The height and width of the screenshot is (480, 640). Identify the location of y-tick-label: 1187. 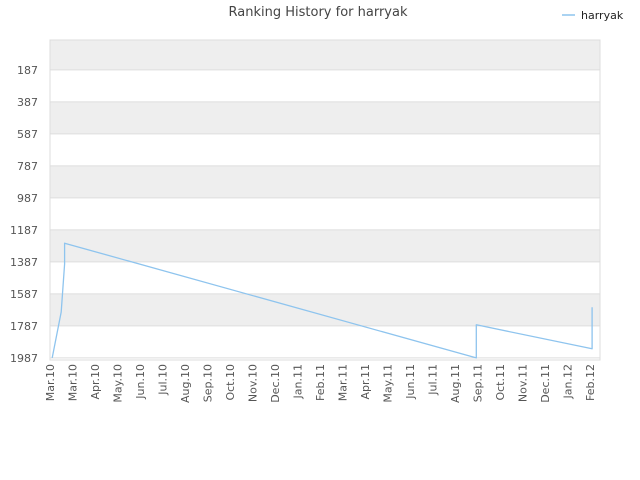
(24, 230).